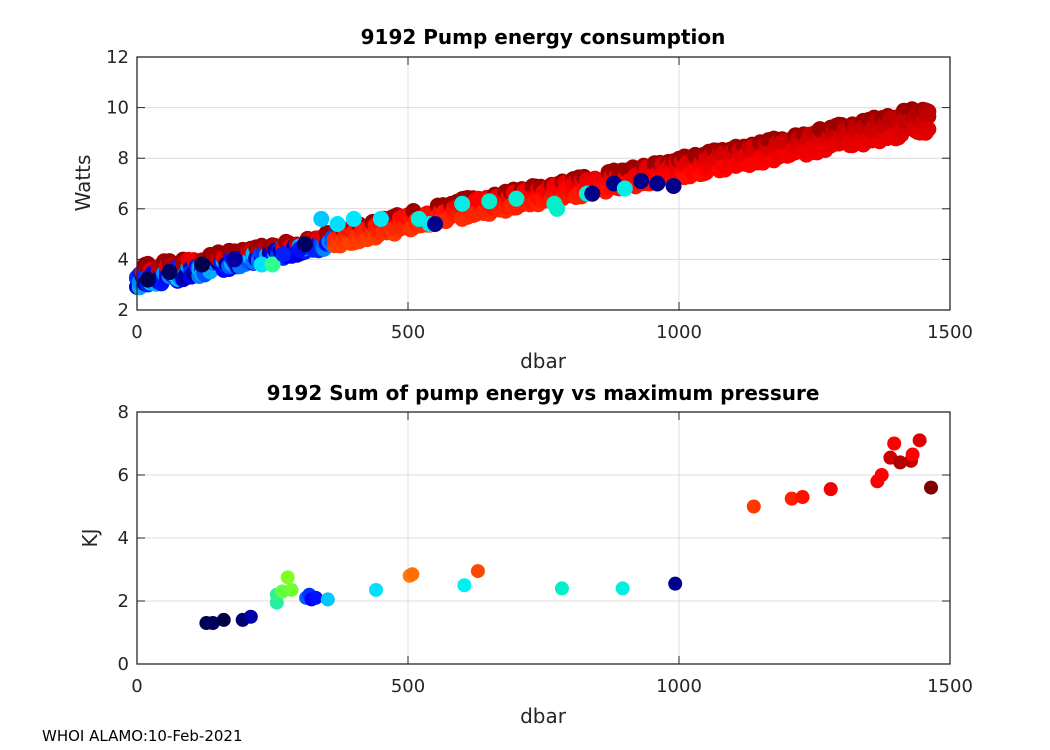  What do you see at coordinates (543, 716) in the screenshot?
I see `x-axis-label-bottom: dbar` at bounding box center [543, 716].